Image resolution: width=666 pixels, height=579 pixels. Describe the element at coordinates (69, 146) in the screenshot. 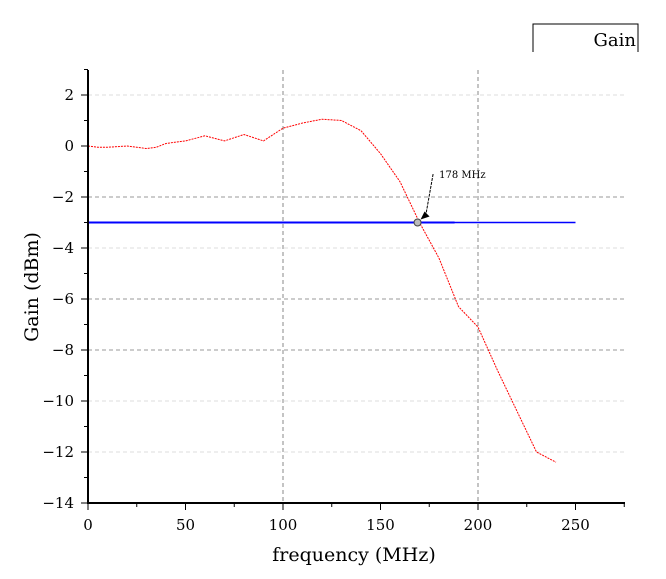

I see `y-tick-label: 0` at that location.